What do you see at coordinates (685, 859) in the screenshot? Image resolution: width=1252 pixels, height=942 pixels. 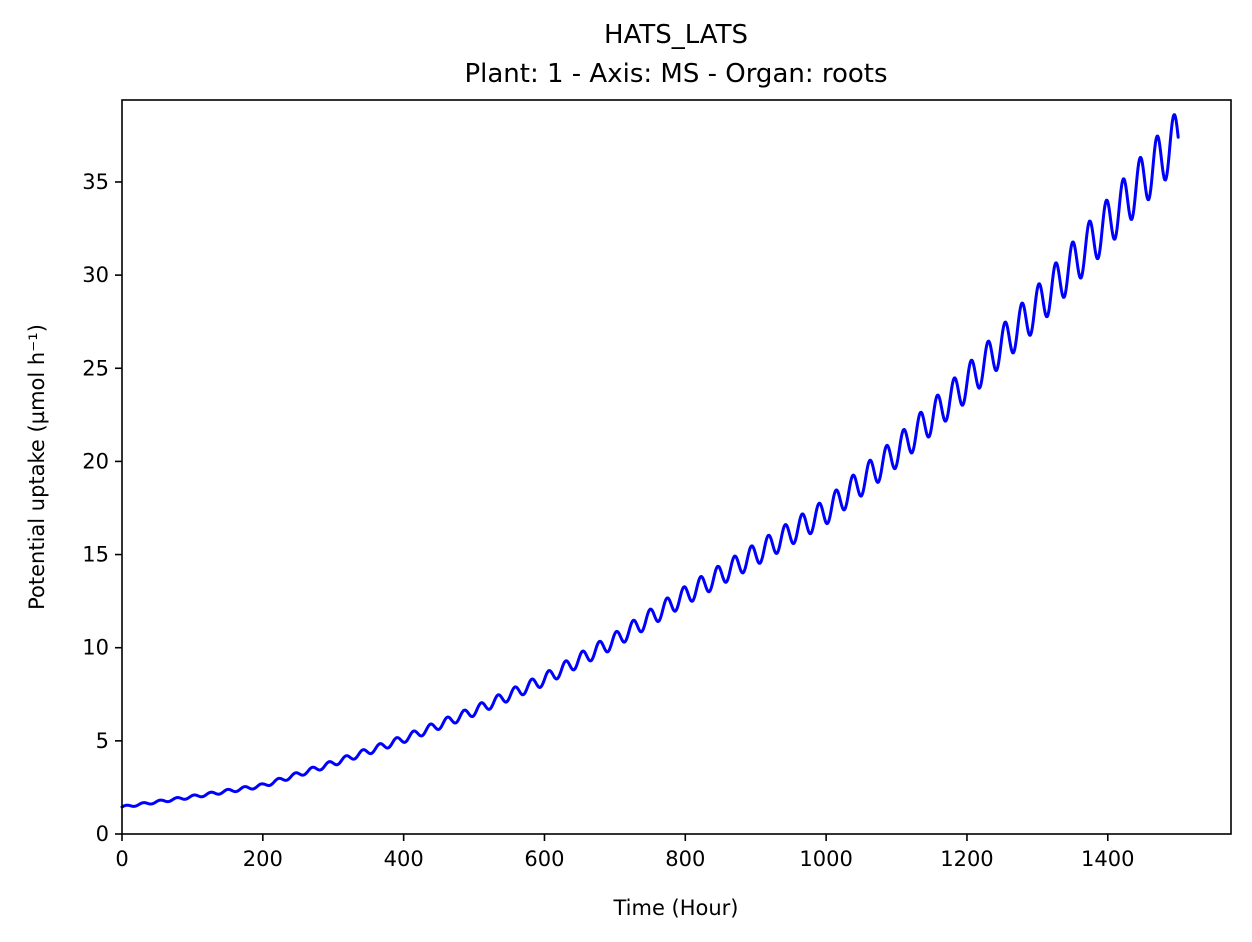 I see `x-tick-label: 800` at bounding box center [685, 859].